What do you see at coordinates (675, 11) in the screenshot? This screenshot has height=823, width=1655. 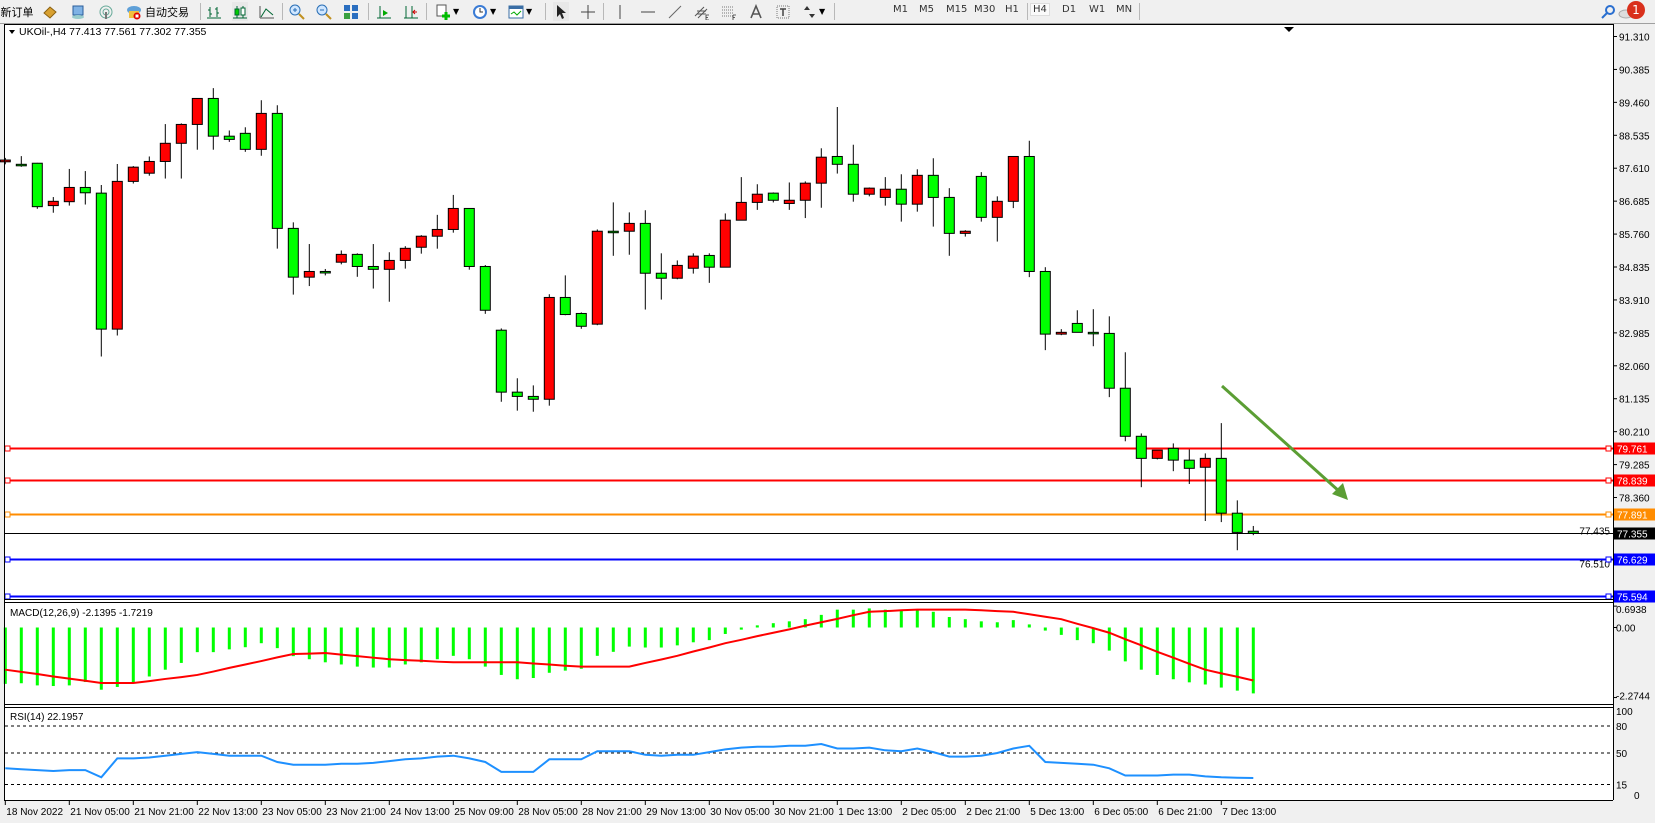 I see `trendline-tool-button` at bounding box center [675, 11].